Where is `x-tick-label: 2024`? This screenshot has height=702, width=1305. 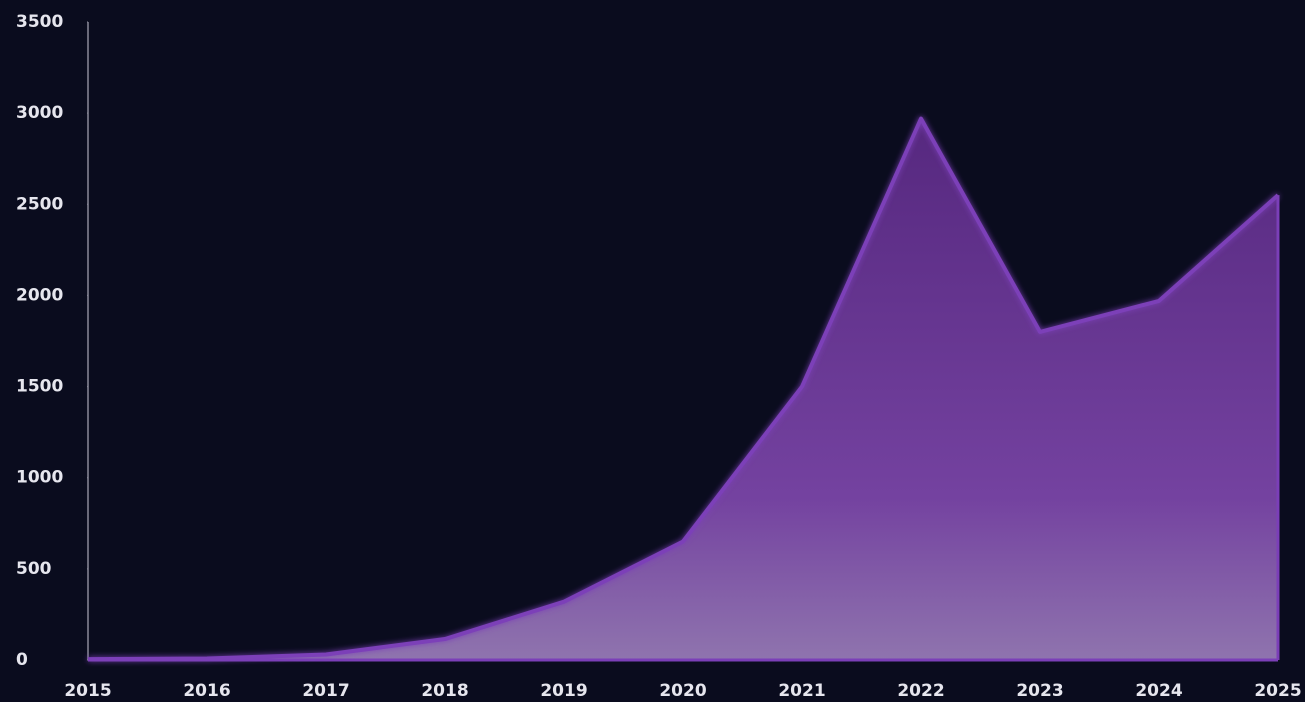
x-tick-label: 2024 is located at coordinates (1158, 691).